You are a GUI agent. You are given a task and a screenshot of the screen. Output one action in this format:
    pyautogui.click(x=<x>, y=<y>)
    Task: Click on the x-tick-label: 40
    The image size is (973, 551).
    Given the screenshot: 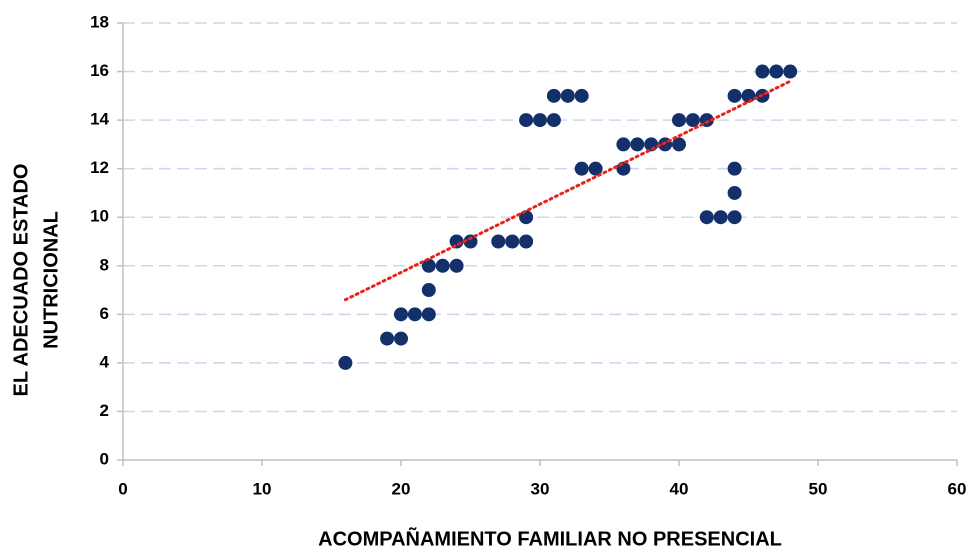 What is the action you would take?
    pyautogui.click(x=679, y=488)
    